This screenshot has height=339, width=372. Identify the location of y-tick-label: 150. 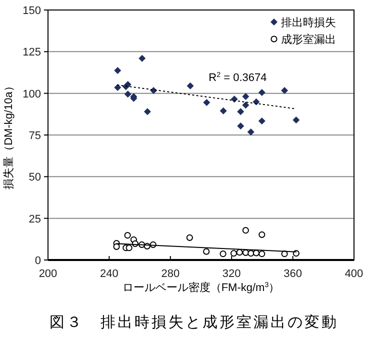
(31, 11).